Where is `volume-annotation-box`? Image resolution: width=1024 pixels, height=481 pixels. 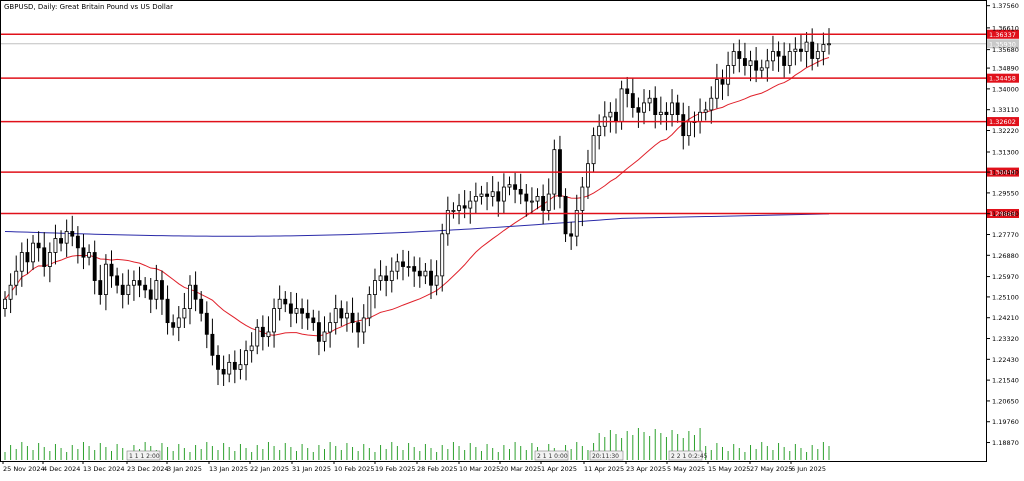
volume-annotation-box is located at coordinates (606, 455).